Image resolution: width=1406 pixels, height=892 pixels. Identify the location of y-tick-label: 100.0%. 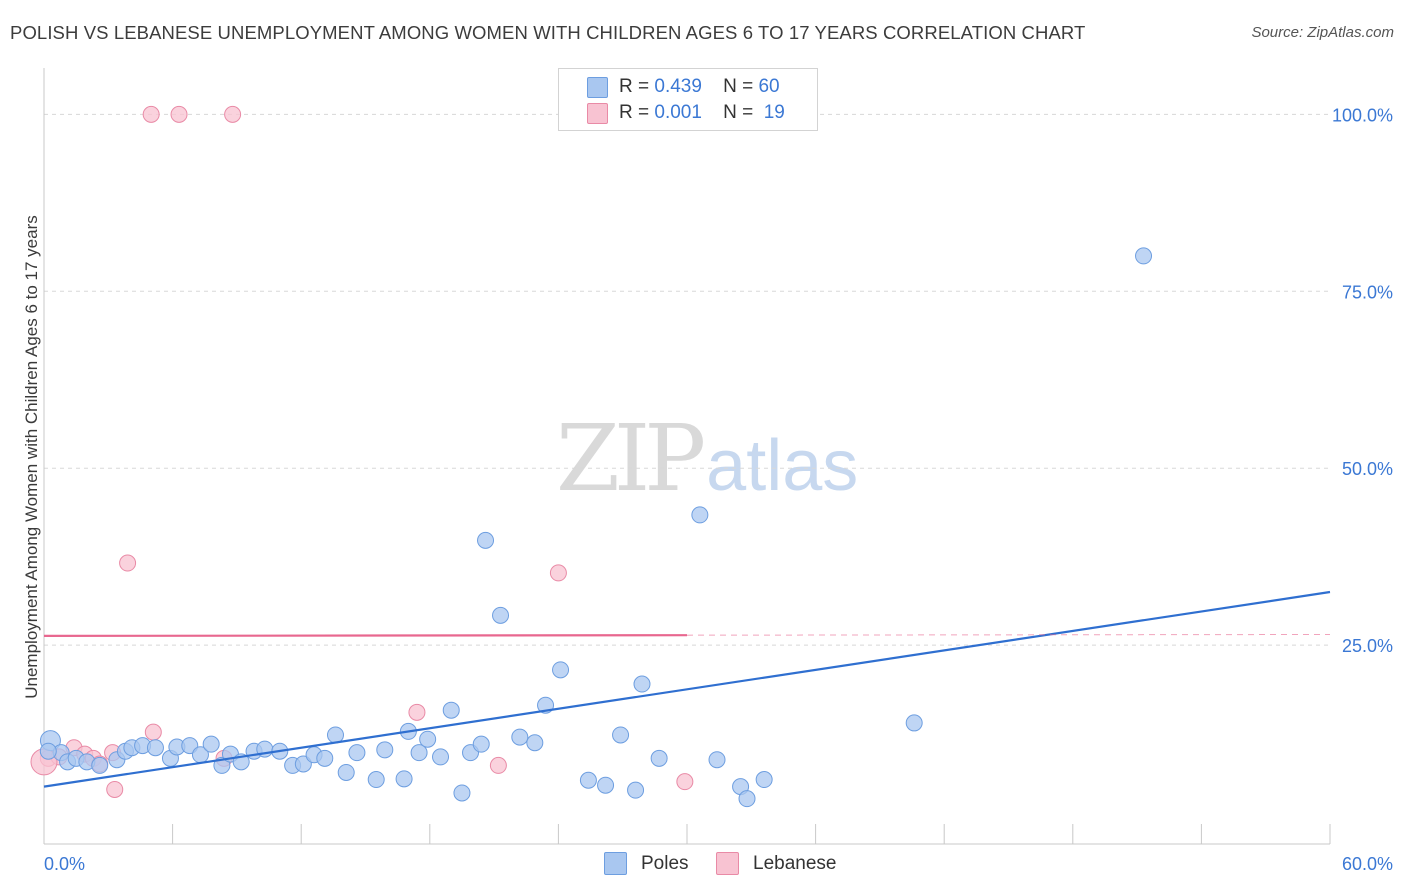
(1362, 115).